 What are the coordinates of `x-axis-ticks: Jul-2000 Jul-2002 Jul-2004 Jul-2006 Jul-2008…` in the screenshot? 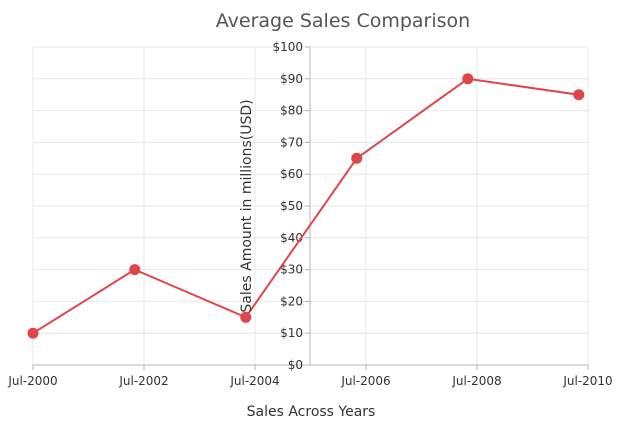 It's located at (309, 381).